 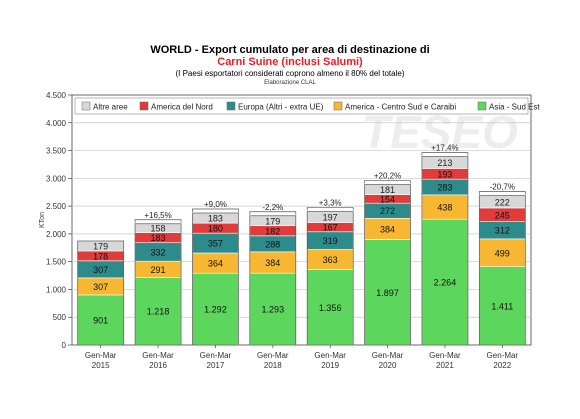 I want to click on data-label: 222, so click(x=502, y=202).